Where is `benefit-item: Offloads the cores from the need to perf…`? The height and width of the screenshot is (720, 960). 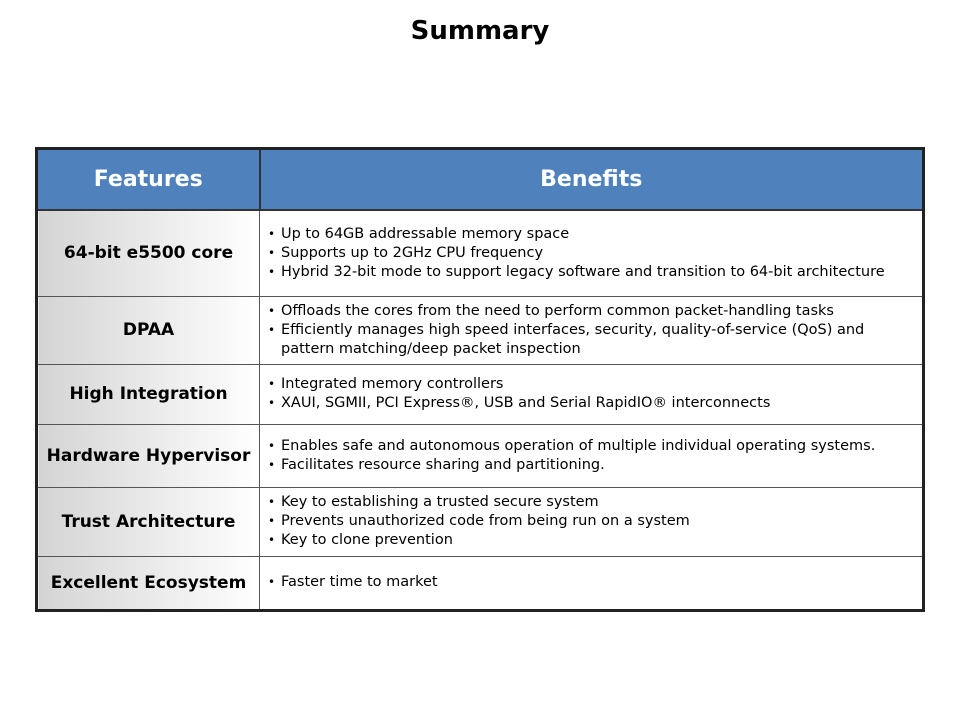
benefit-item: Offloads the cores from the need to perf… is located at coordinates (591, 311).